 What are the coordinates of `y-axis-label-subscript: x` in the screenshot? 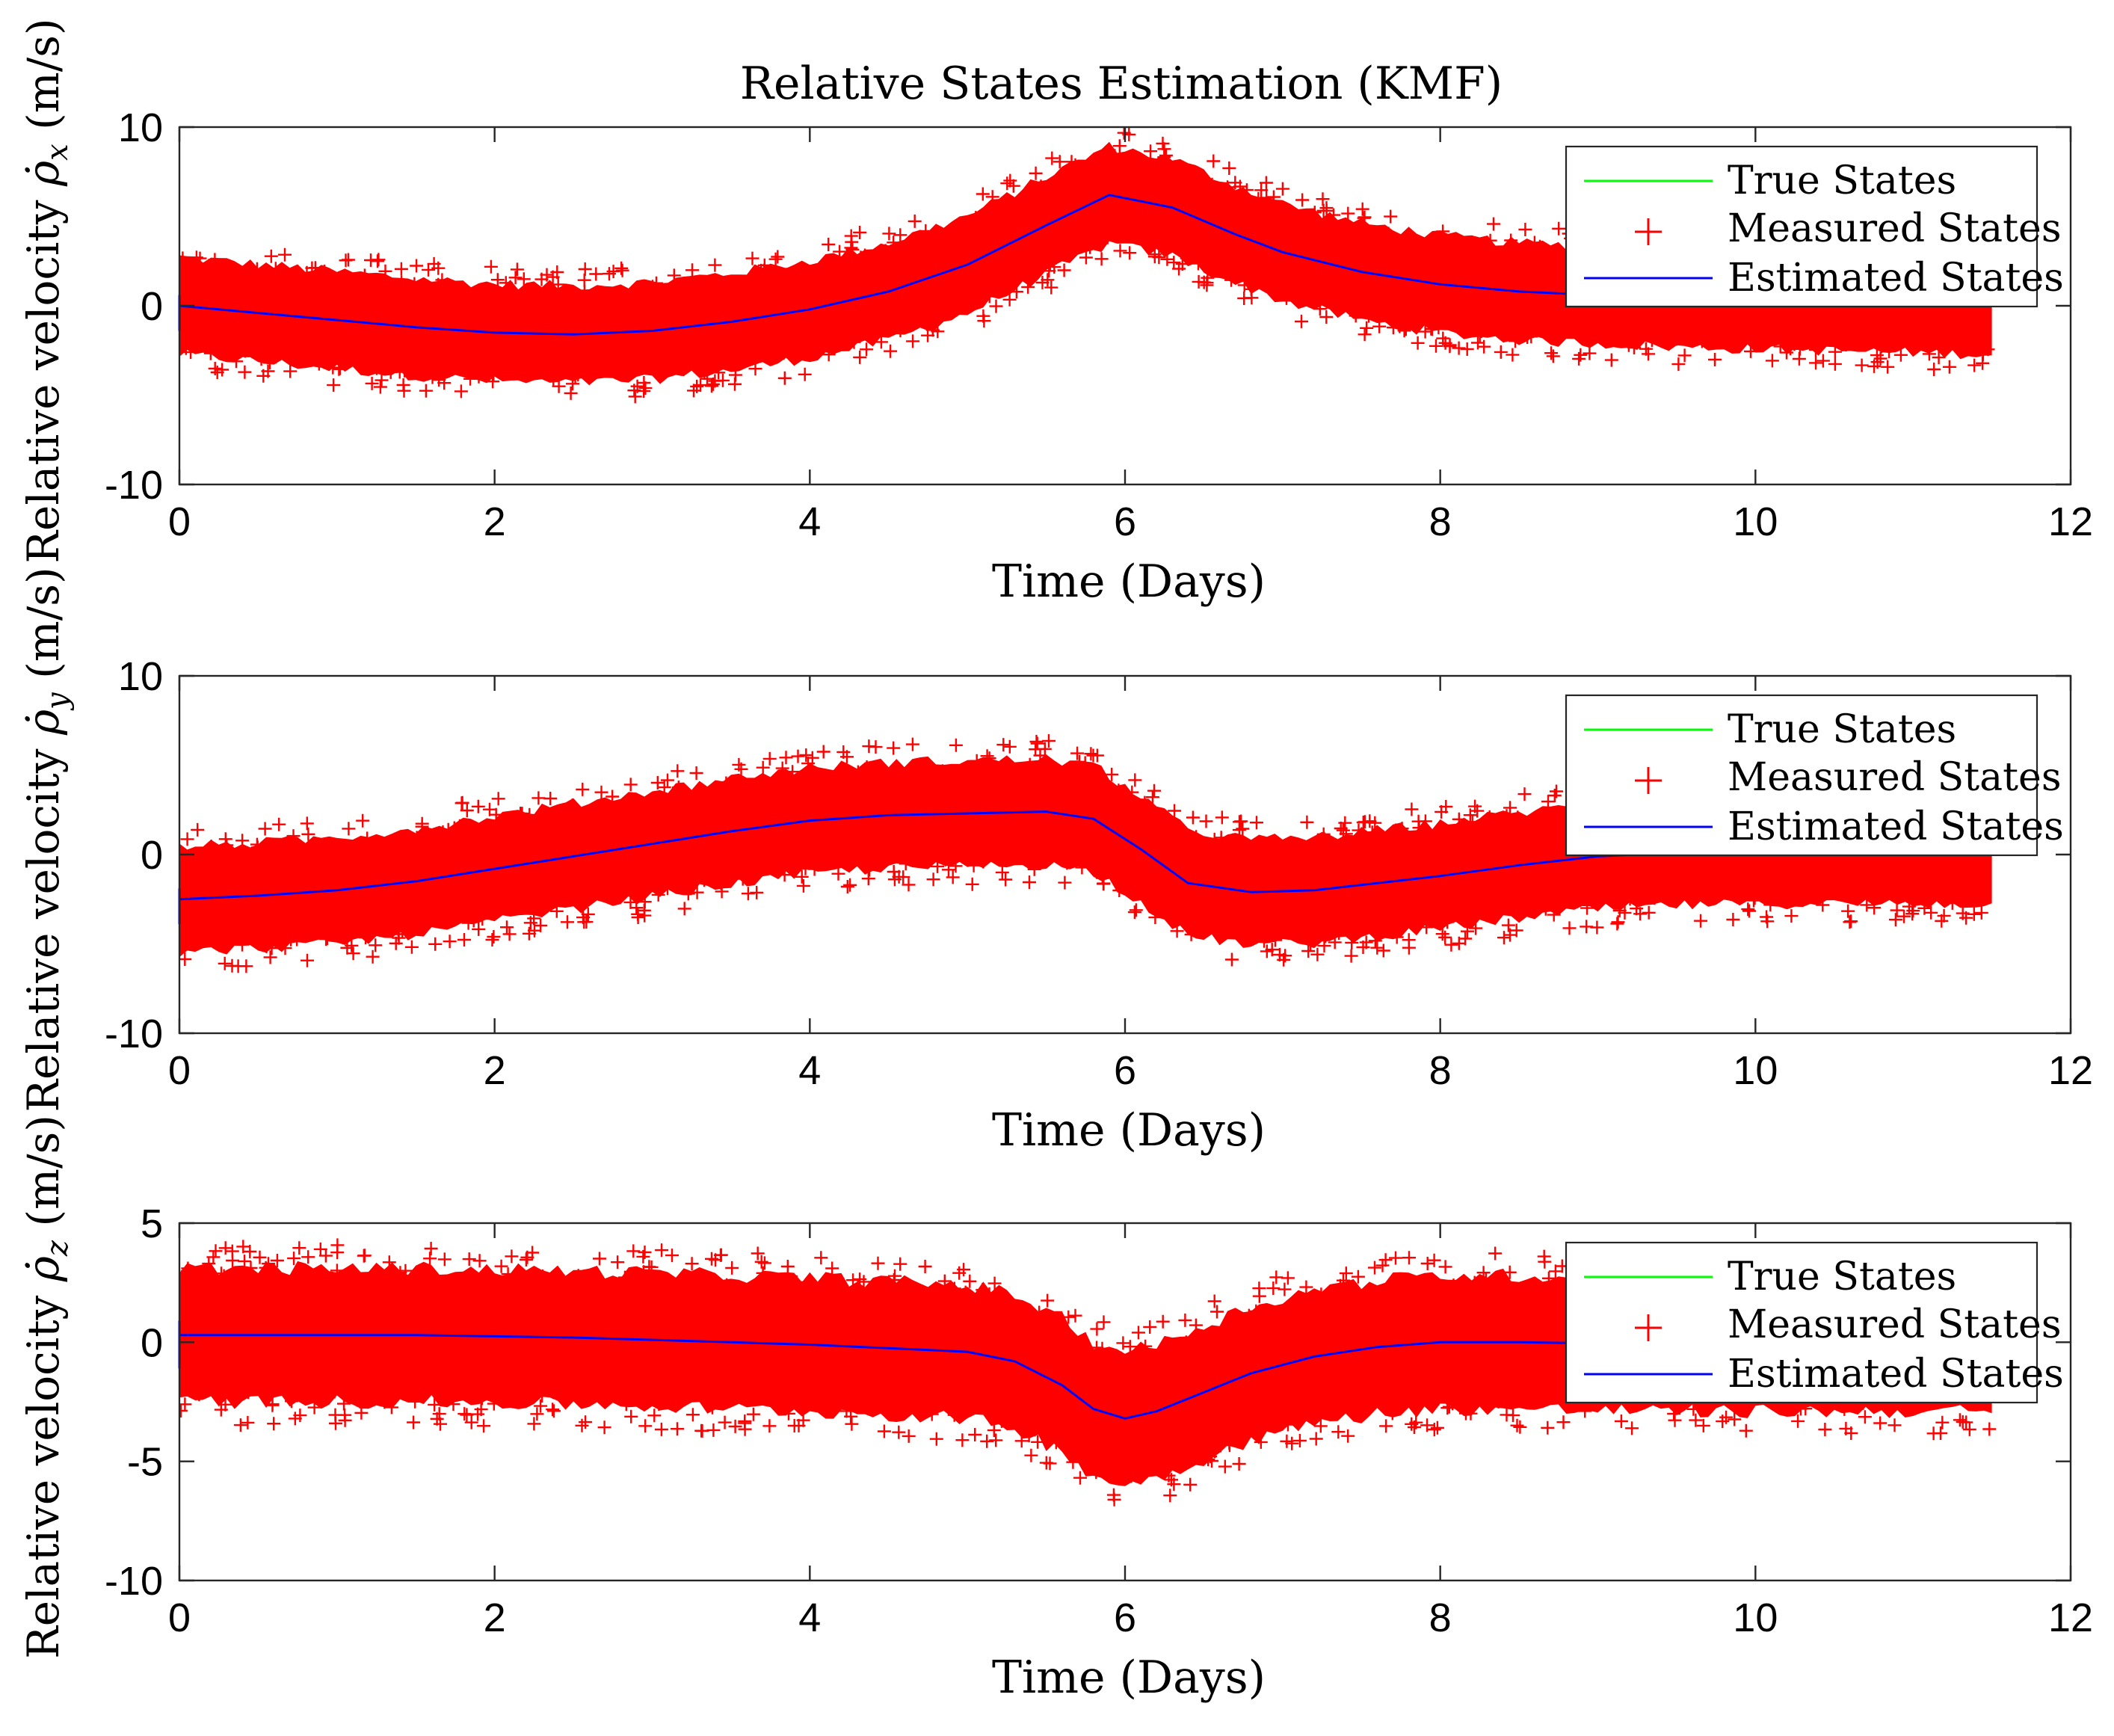 It's located at (57, 152).